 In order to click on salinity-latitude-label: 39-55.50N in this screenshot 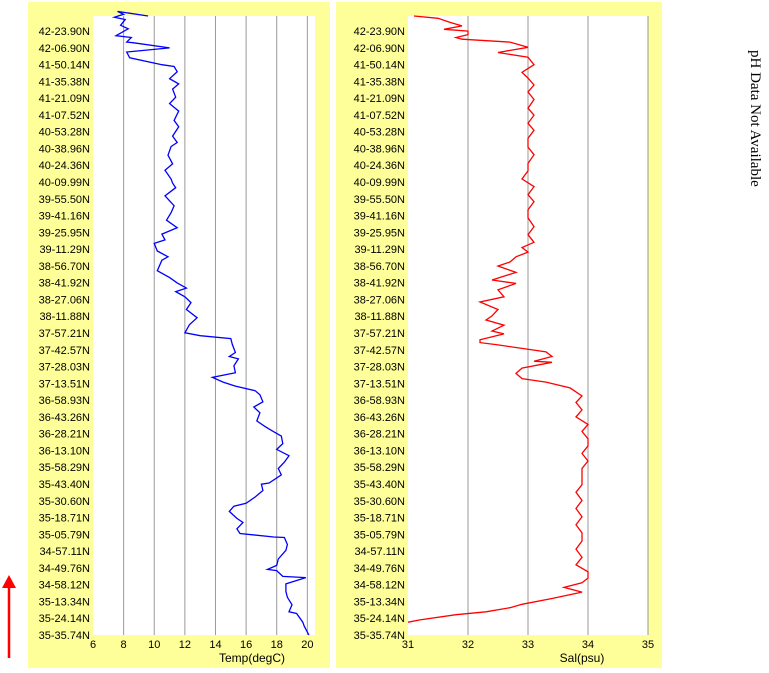, I will do `click(379, 200)`.